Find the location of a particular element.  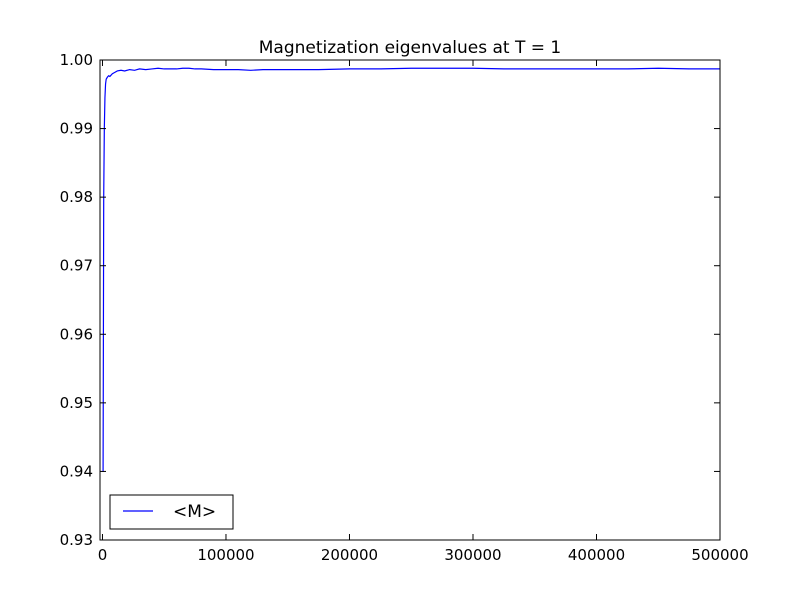

y-tick-label: 0.99 is located at coordinates (76, 129).